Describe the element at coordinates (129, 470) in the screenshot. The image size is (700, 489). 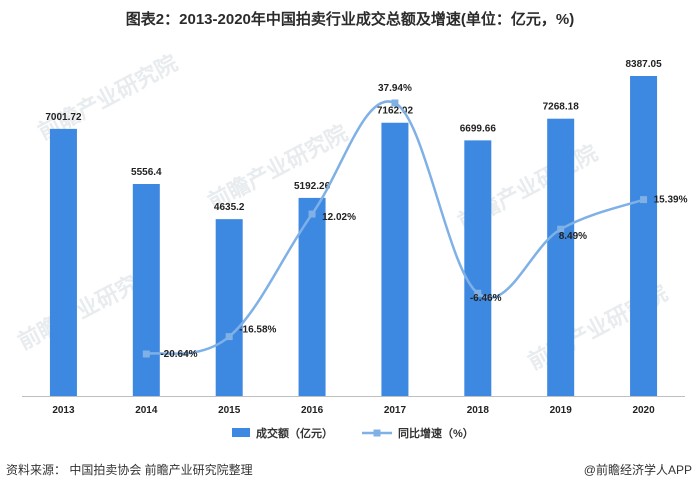
I see `source-note: 资料来源： 中国拍卖协会 前瞻产业研究院整理` at that location.